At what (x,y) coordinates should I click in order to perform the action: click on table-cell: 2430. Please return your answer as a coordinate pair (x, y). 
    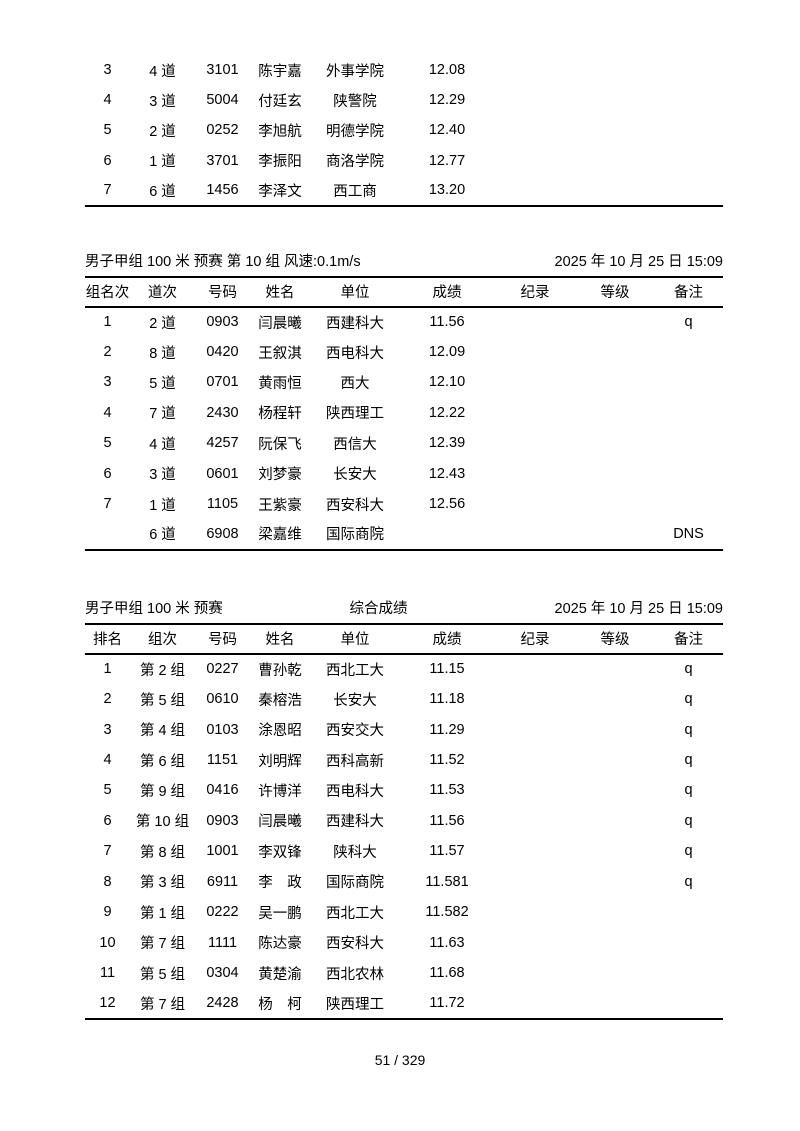
    Looking at the image, I should click on (222, 412).